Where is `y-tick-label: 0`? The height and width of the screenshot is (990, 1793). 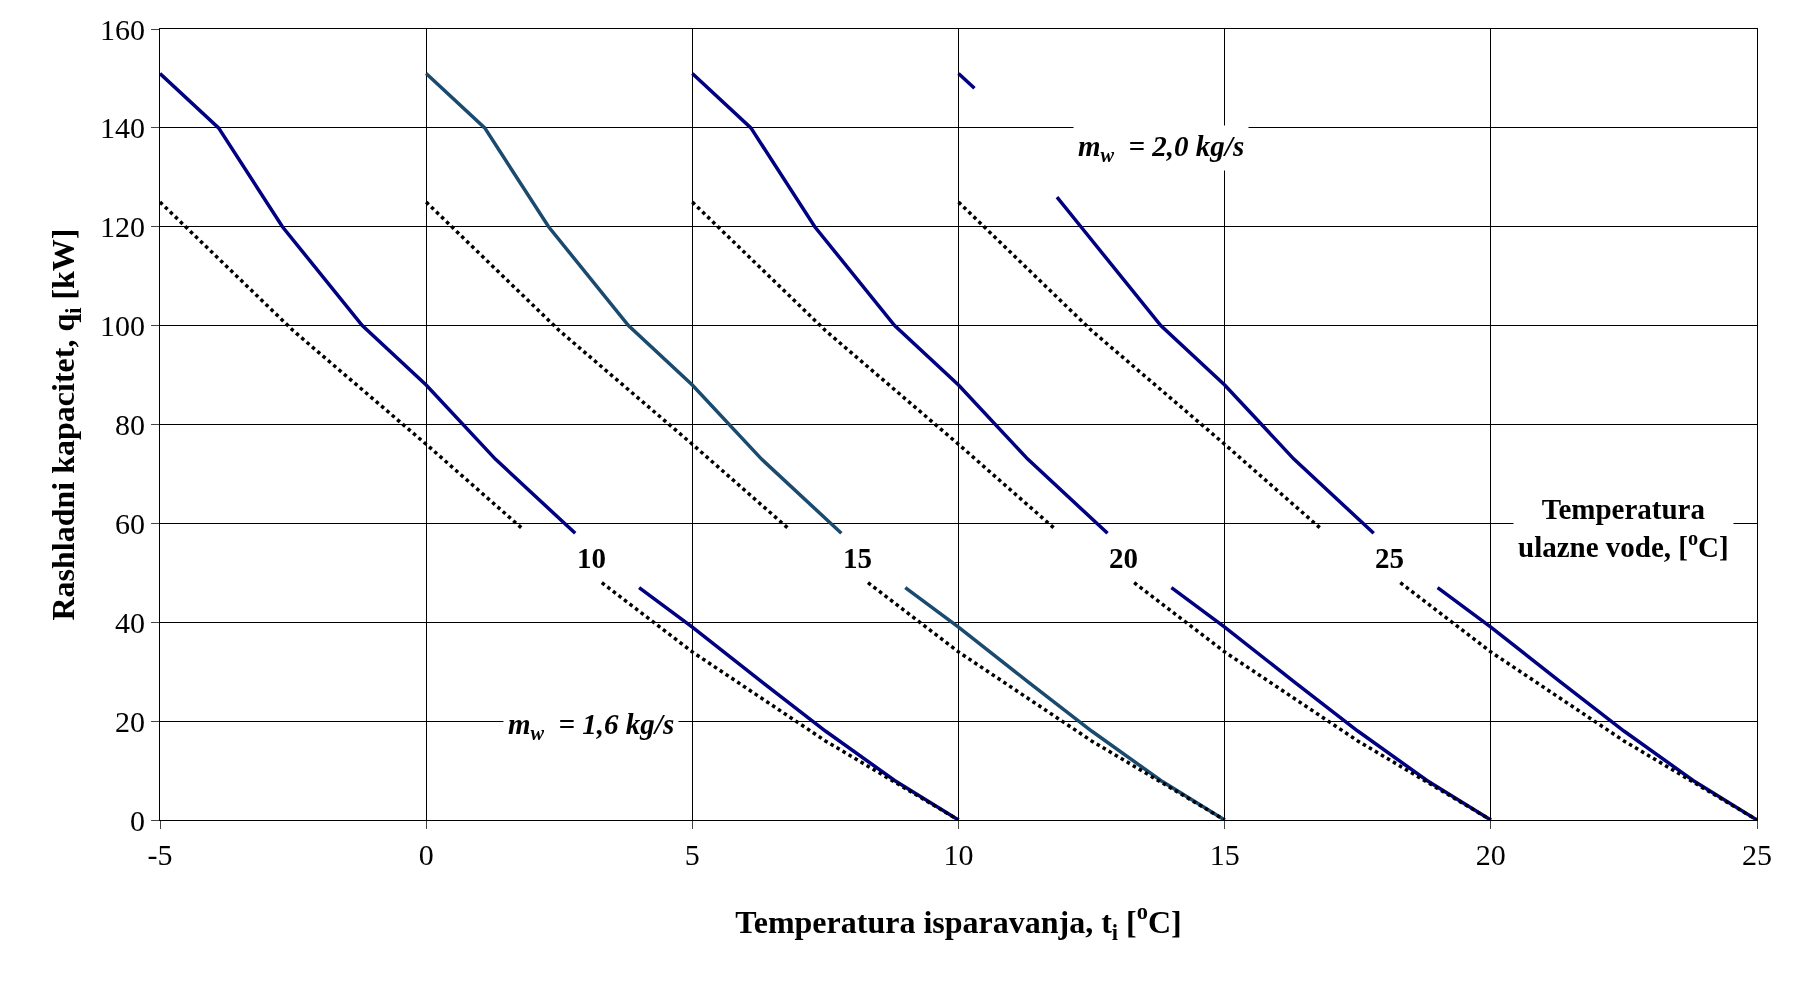 y-tick-label: 0 is located at coordinates (137, 820).